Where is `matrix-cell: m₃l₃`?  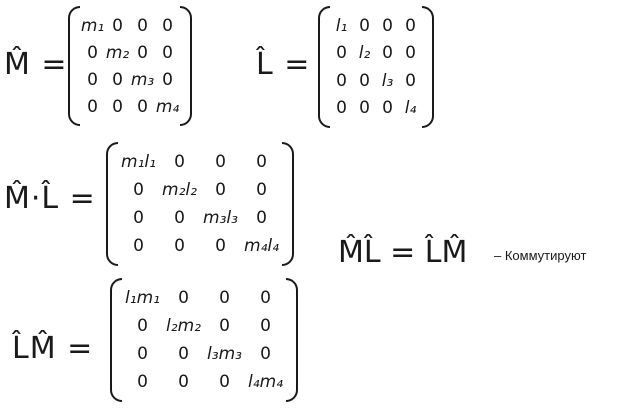
matrix-cell: m₃l₃ is located at coordinates (220, 218).